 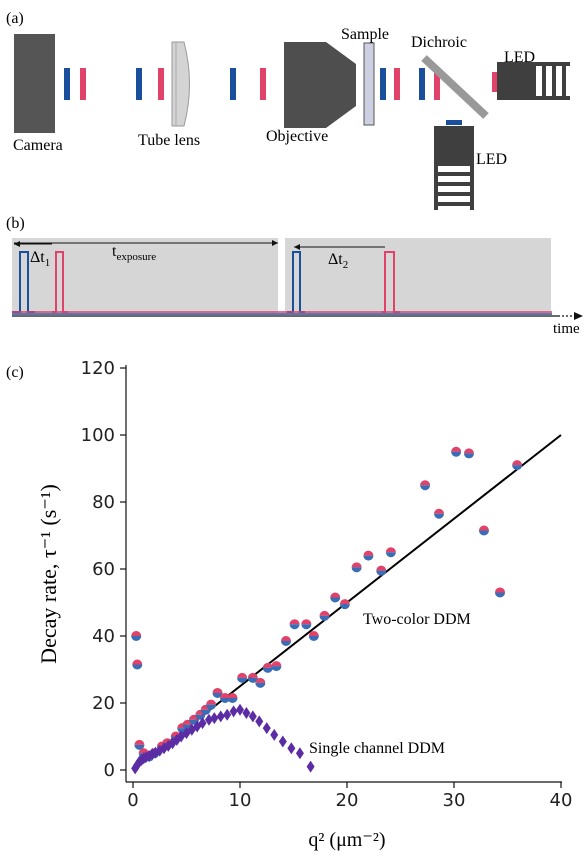 I want to click on sample-slide, so click(x=369, y=84).